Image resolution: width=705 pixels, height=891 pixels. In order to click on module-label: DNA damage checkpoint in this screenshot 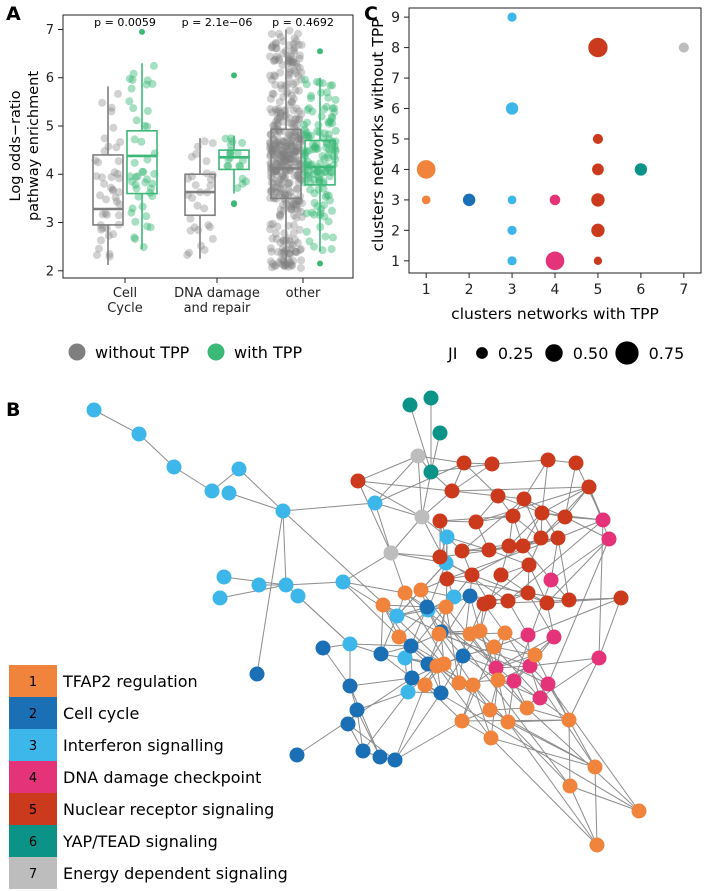, I will do `click(162, 777)`.